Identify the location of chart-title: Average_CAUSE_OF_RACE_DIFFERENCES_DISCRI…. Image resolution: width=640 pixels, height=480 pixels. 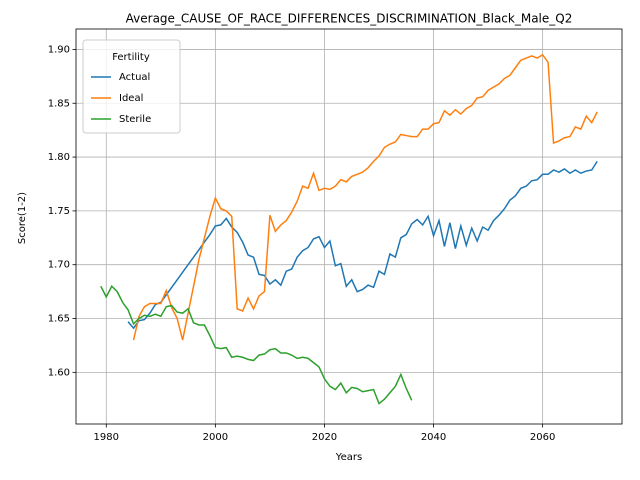
(349, 19).